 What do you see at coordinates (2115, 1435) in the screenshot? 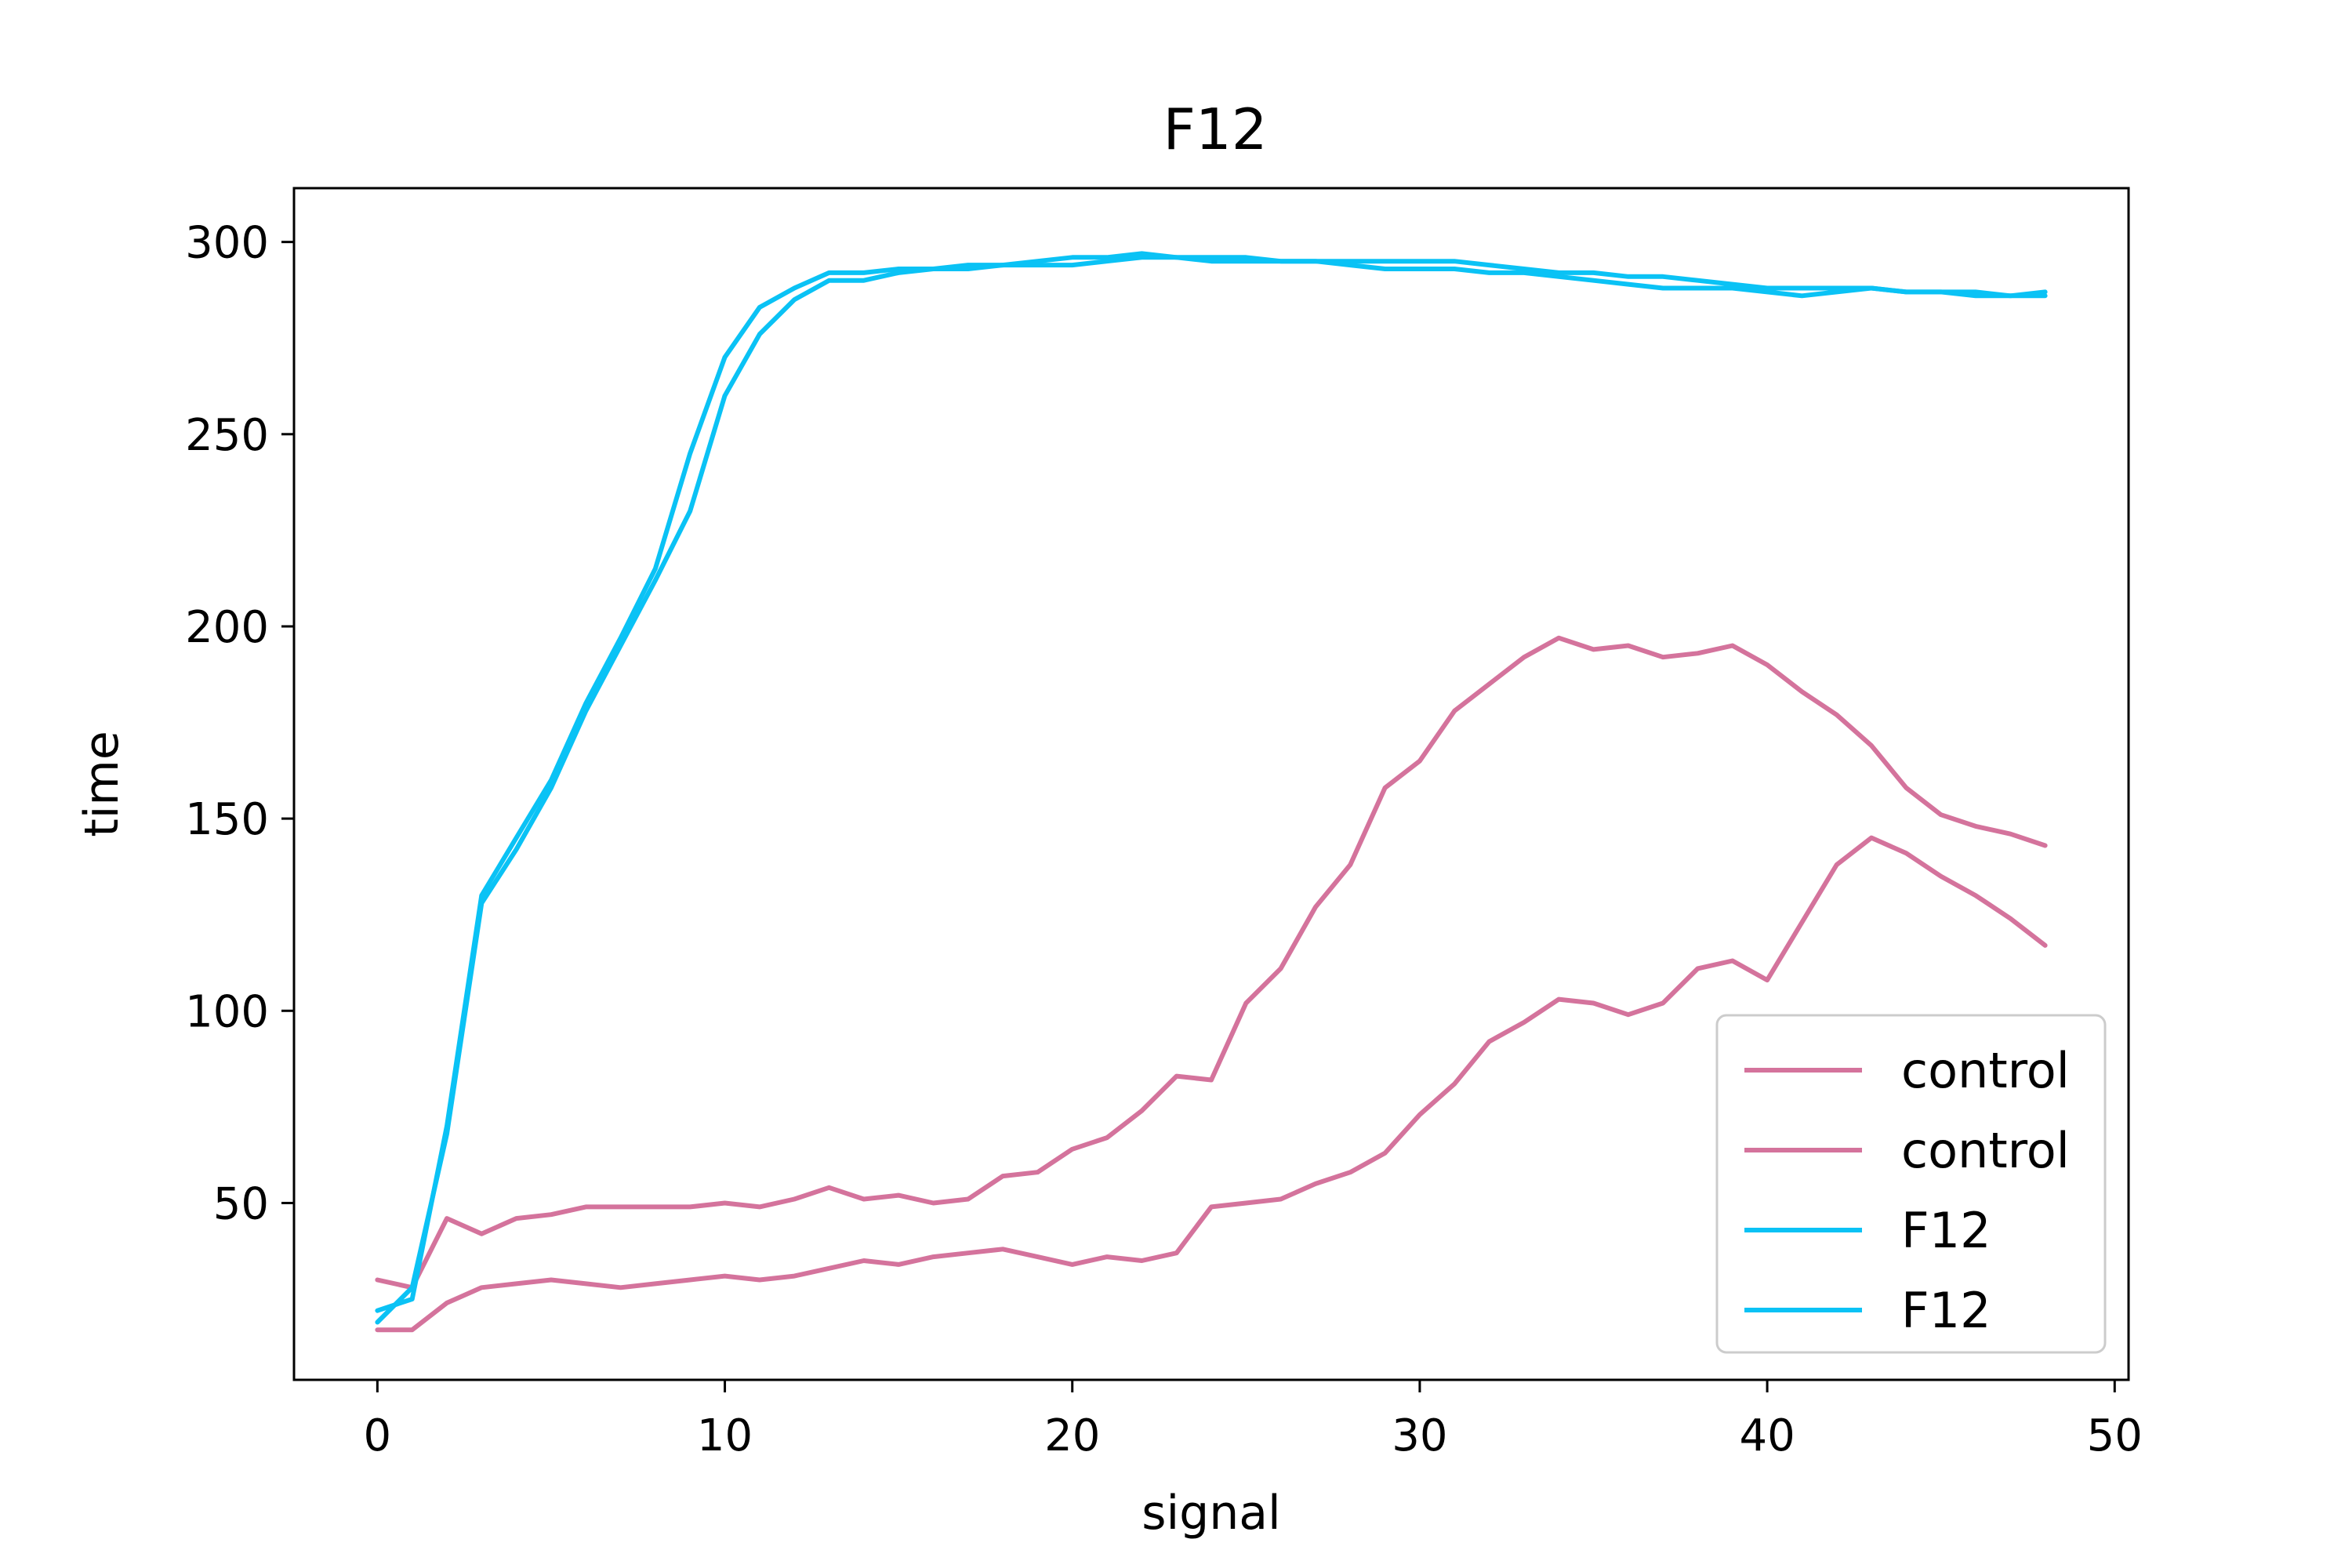
I see `x-tick-label: 50` at bounding box center [2115, 1435].